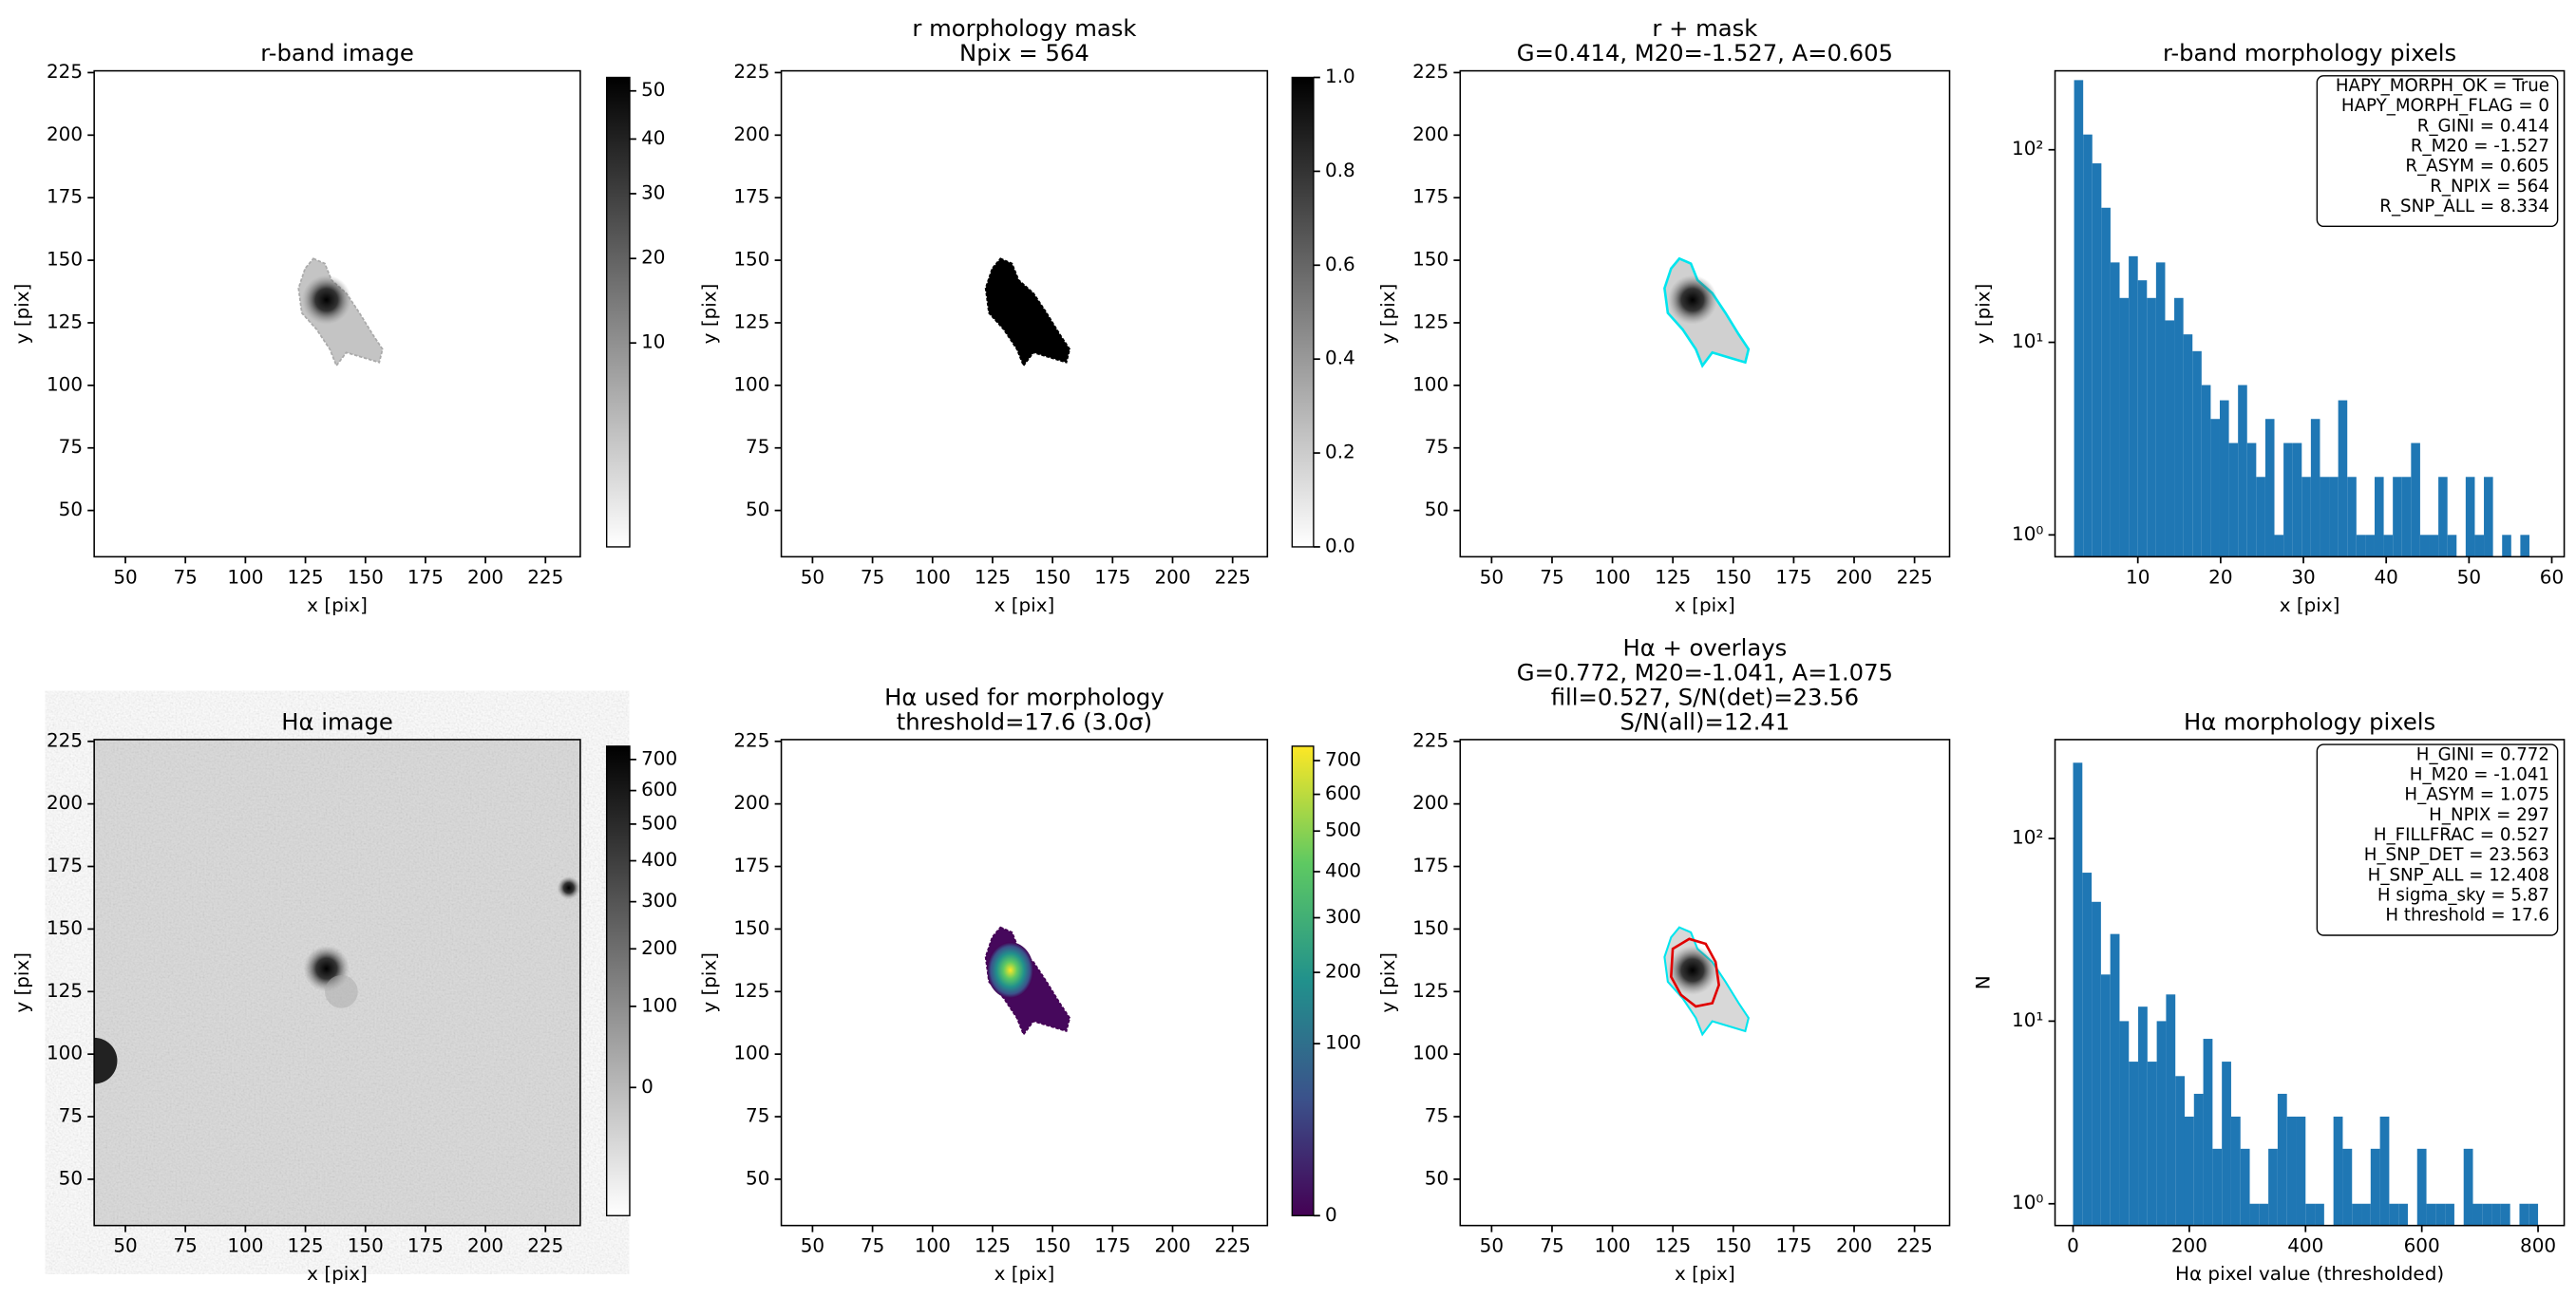 The width and height of the screenshot is (2576, 1298). I want to click on annotation-line: R_GINI = 0.414, so click(2483, 126).